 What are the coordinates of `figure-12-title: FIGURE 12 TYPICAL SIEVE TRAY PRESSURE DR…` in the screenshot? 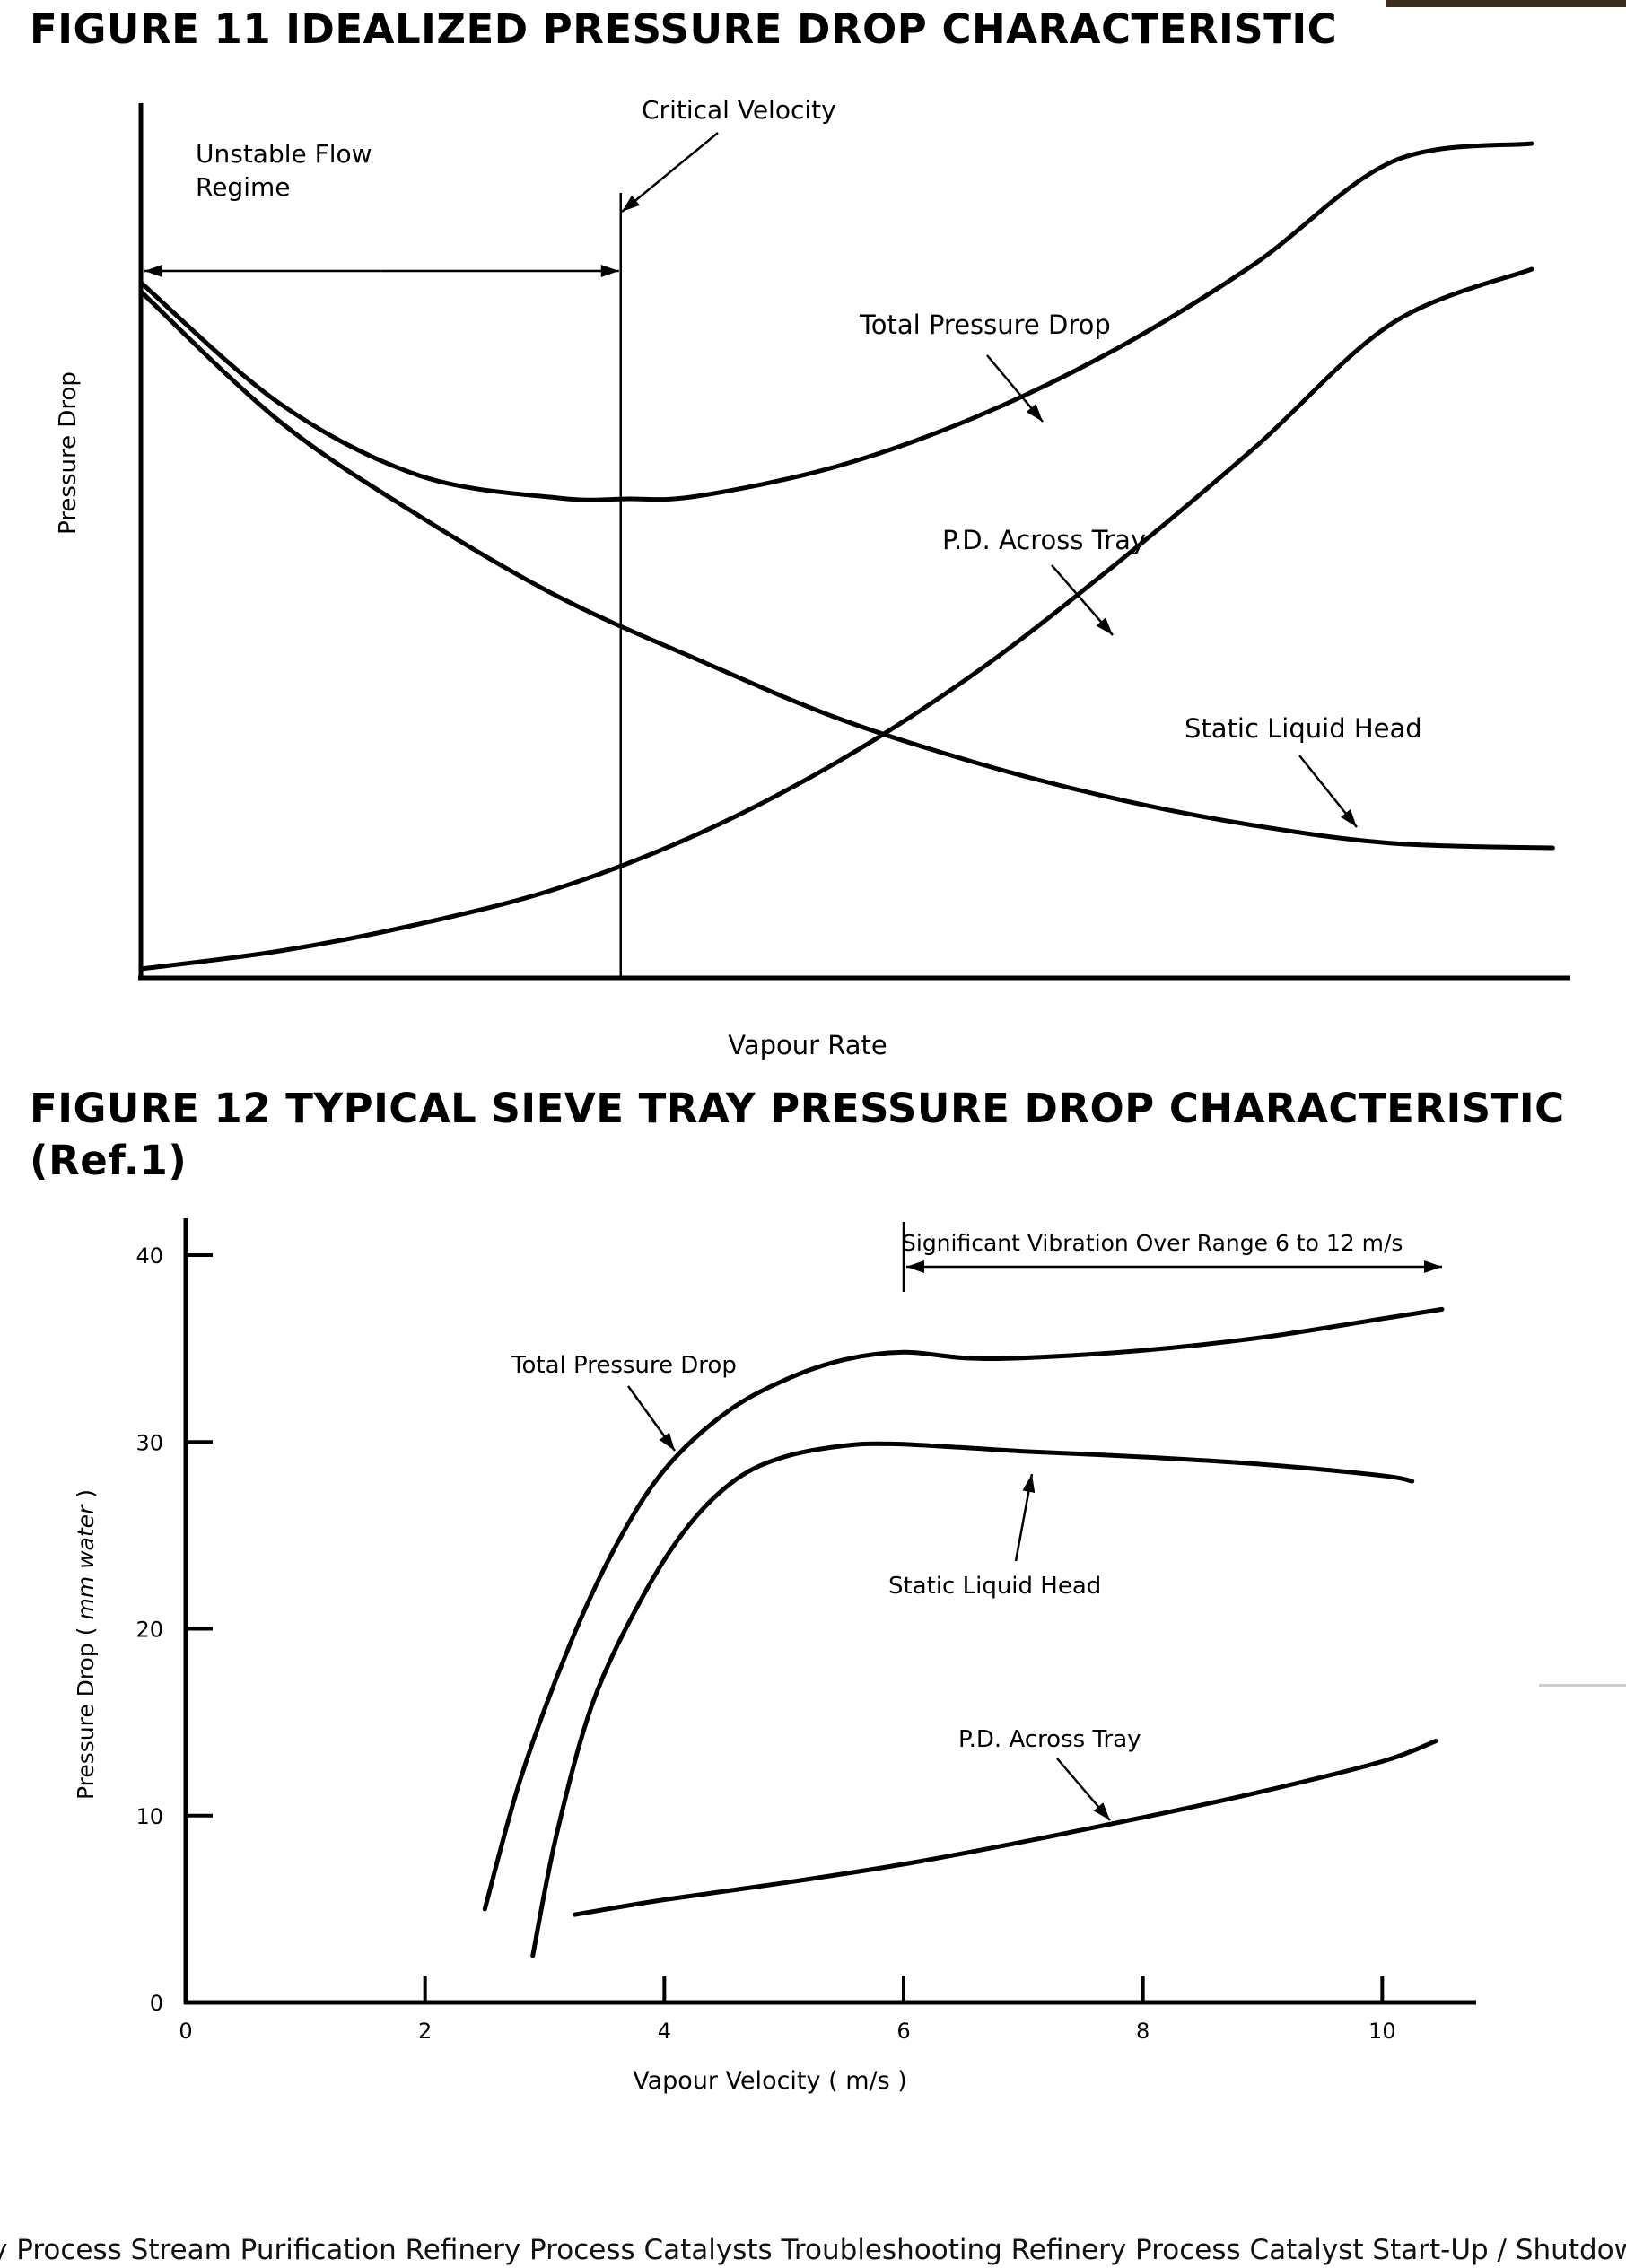 It's located at (797, 1134).